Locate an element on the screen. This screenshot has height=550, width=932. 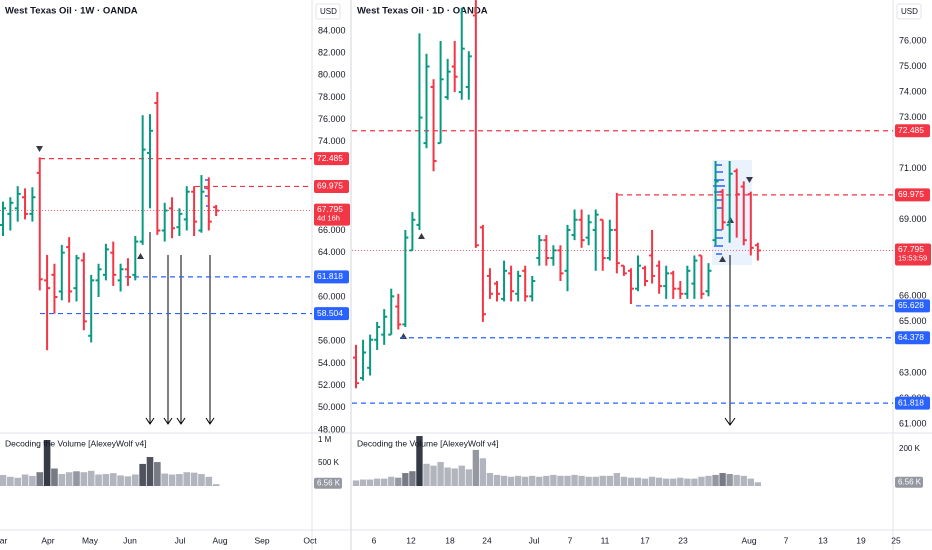
level-label: 72.485 is located at coordinates (911, 130).